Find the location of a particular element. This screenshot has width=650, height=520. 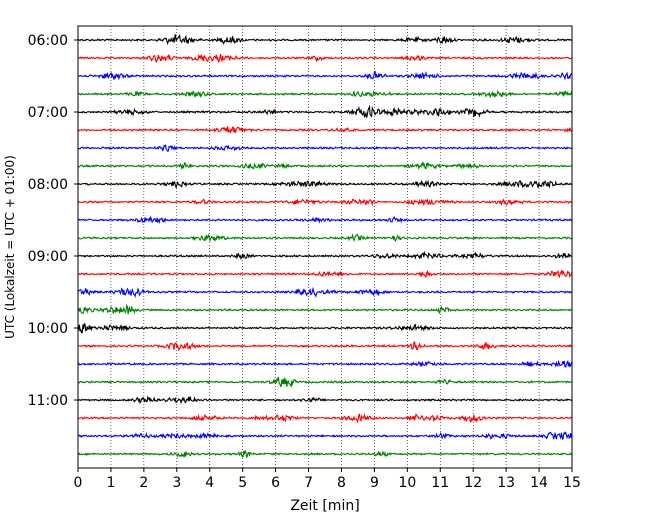

x-tick-label: 13 is located at coordinates (506, 483).